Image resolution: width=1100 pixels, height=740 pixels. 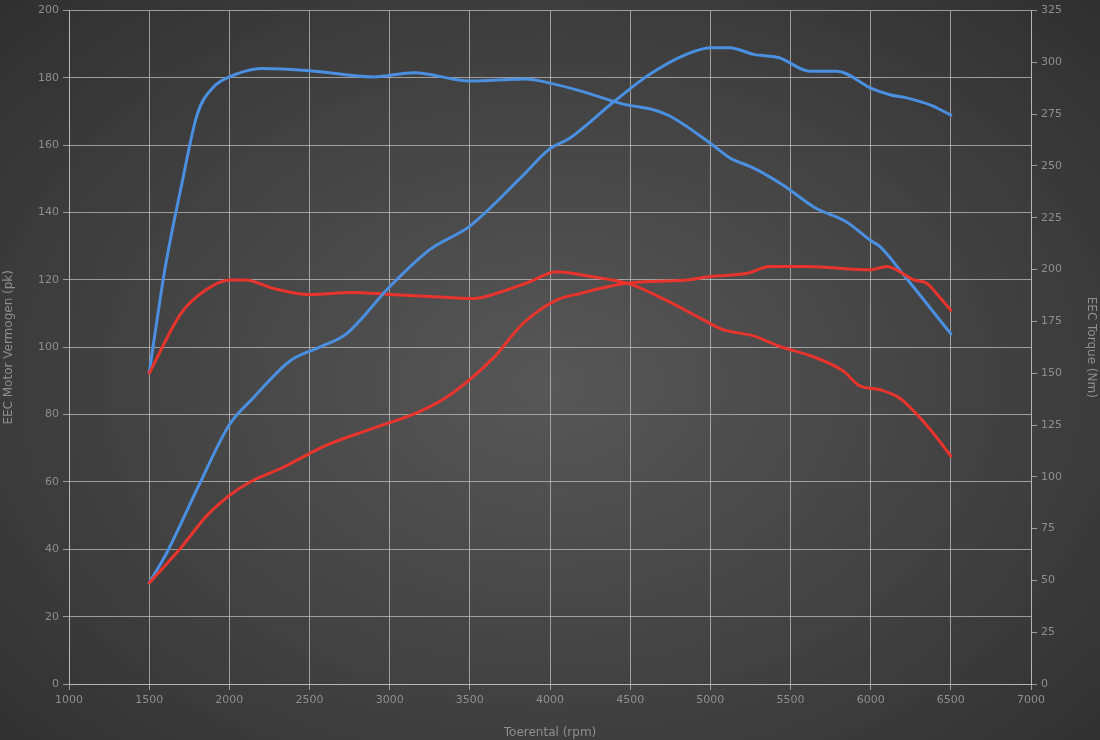 I want to click on y-tick-label: 60, so click(x=52, y=481).